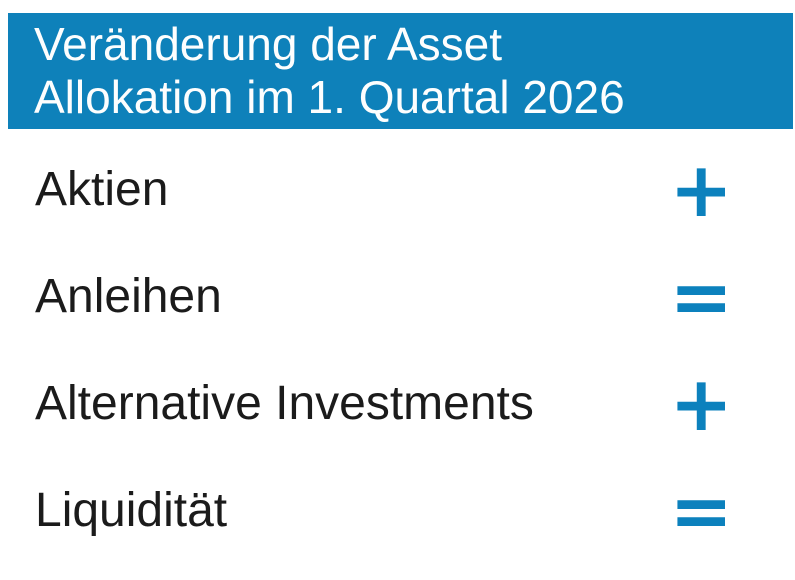  I want to click on asset-class-label: Anleihen, so click(128, 296).